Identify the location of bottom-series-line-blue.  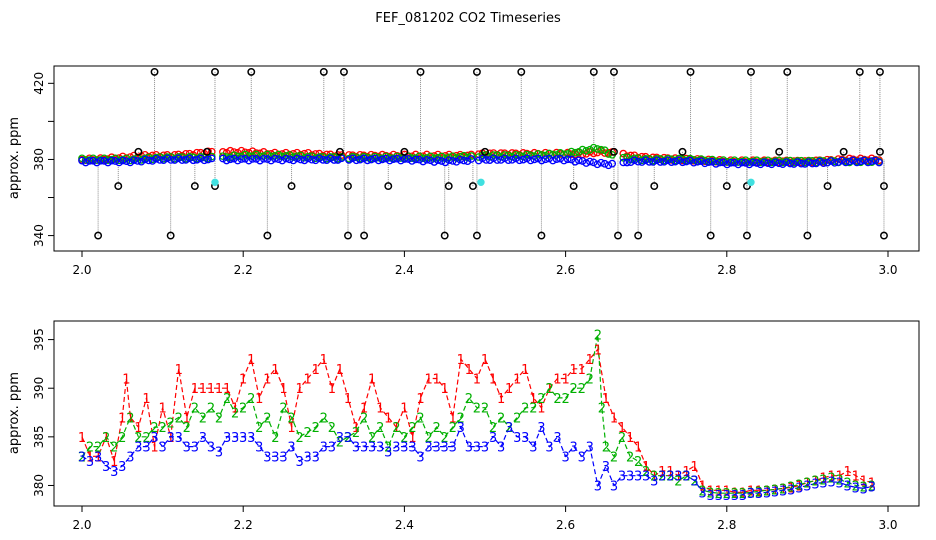
(477, 460).